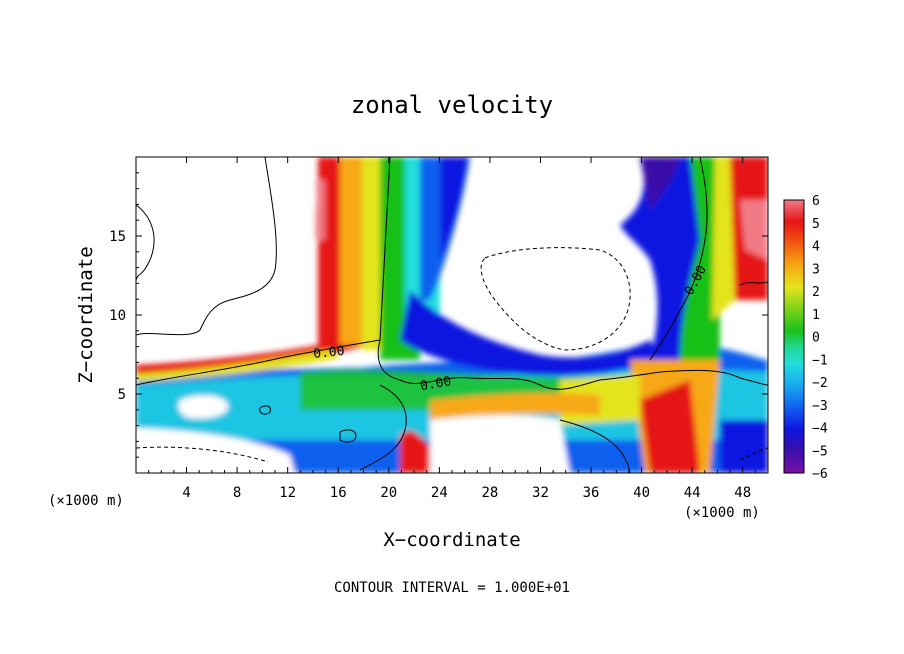 The width and height of the screenshot is (904, 654). What do you see at coordinates (816, 292) in the screenshot?
I see `colorbar-tick-label: 2` at bounding box center [816, 292].